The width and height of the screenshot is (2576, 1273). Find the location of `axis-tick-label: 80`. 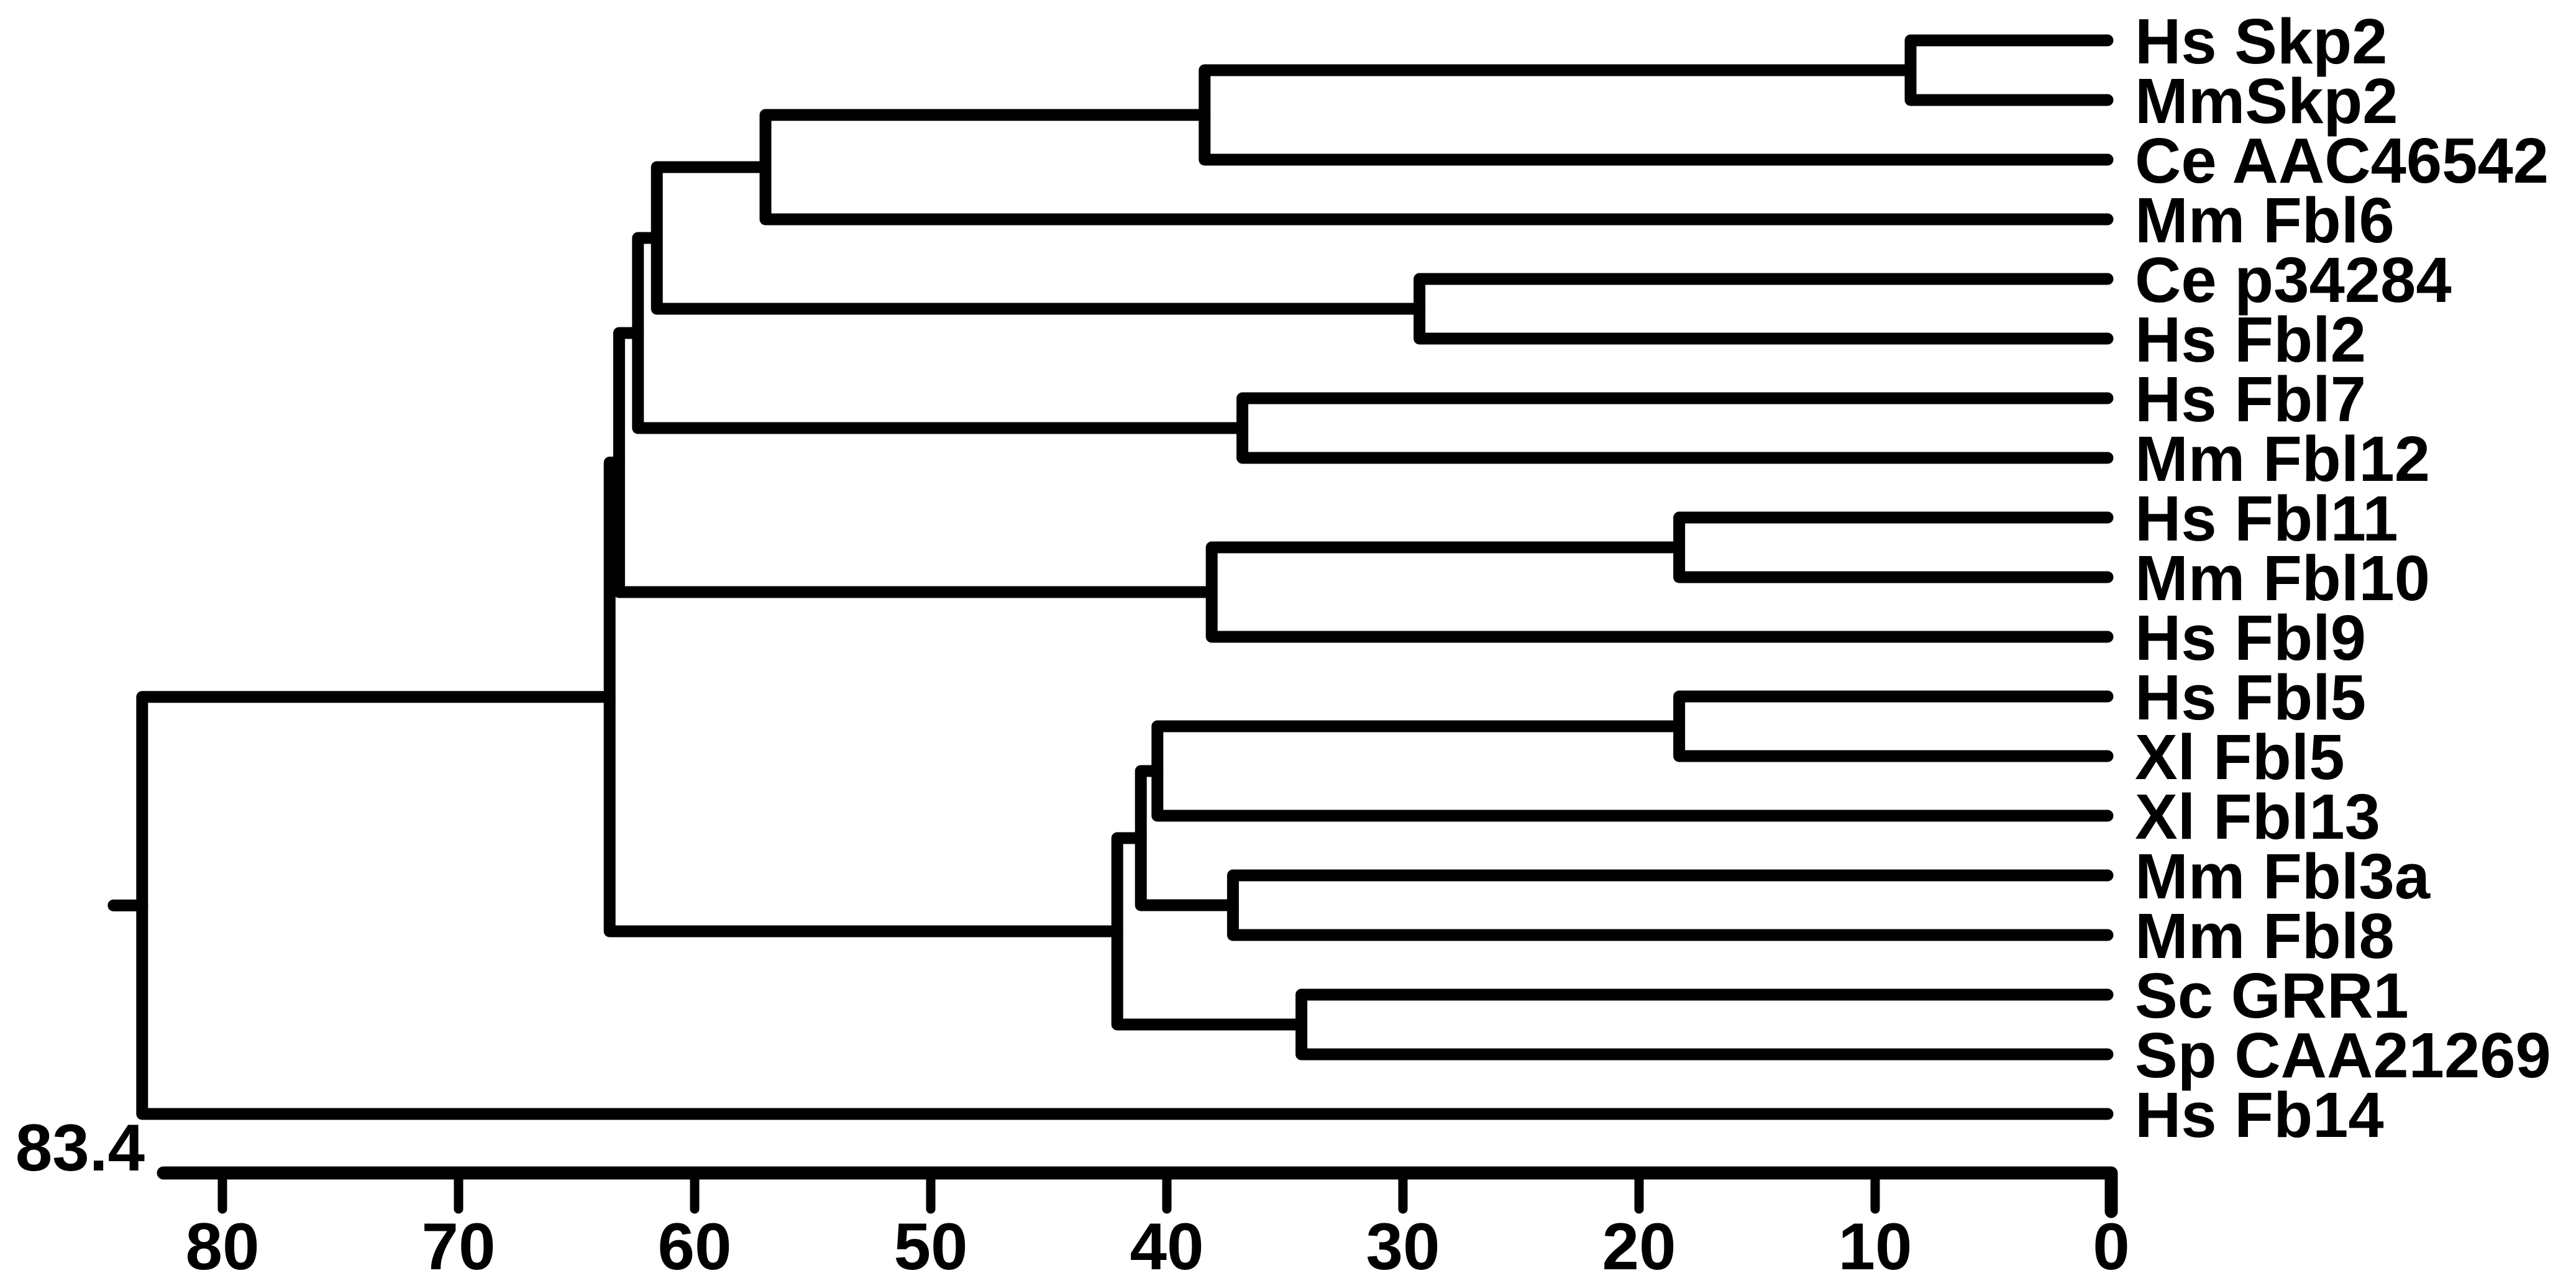

axis-tick-label: 80 is located at coordinates (222, 1241).